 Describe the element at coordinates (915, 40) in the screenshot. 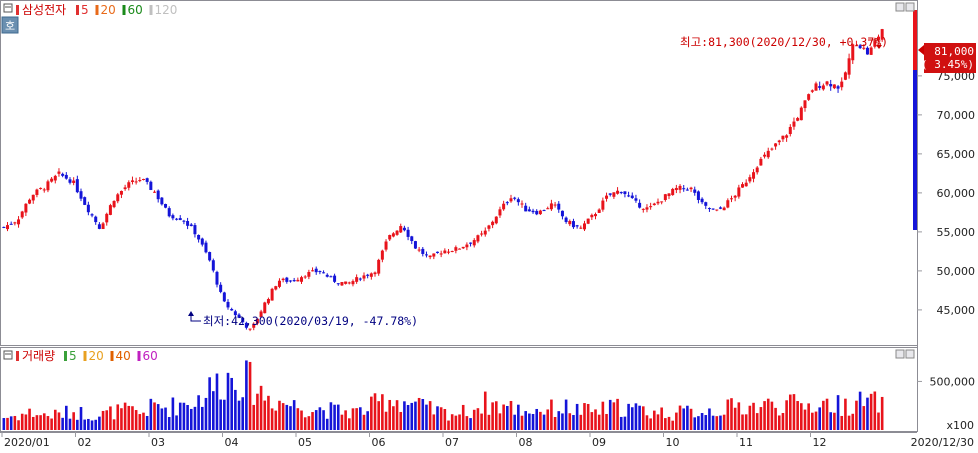

I see `last-price-range-up` at that location.